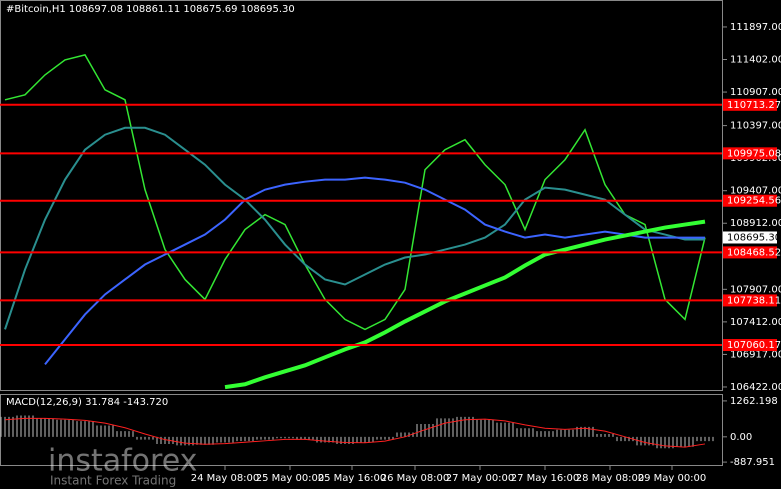  What do you see at coordinates (122, 461) in the screenshot?
I see `watermark-brand: instaforex` at bounding box center [122, 461].